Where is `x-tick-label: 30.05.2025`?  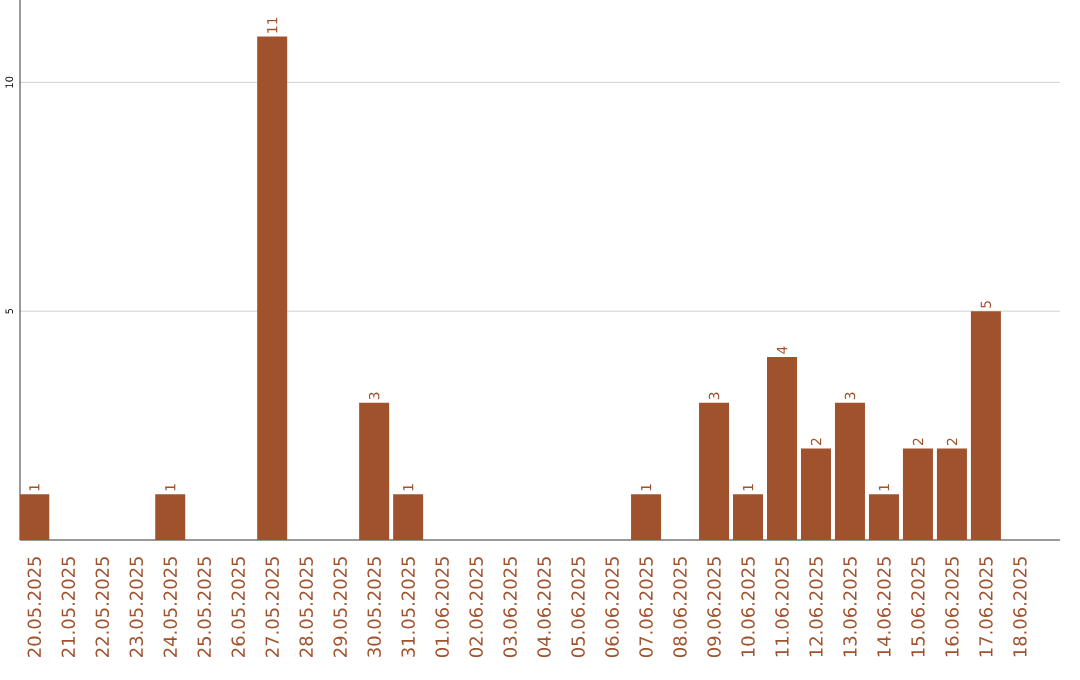 x-tick-label: 30.05.2025 is located at coordinates (374, 607).